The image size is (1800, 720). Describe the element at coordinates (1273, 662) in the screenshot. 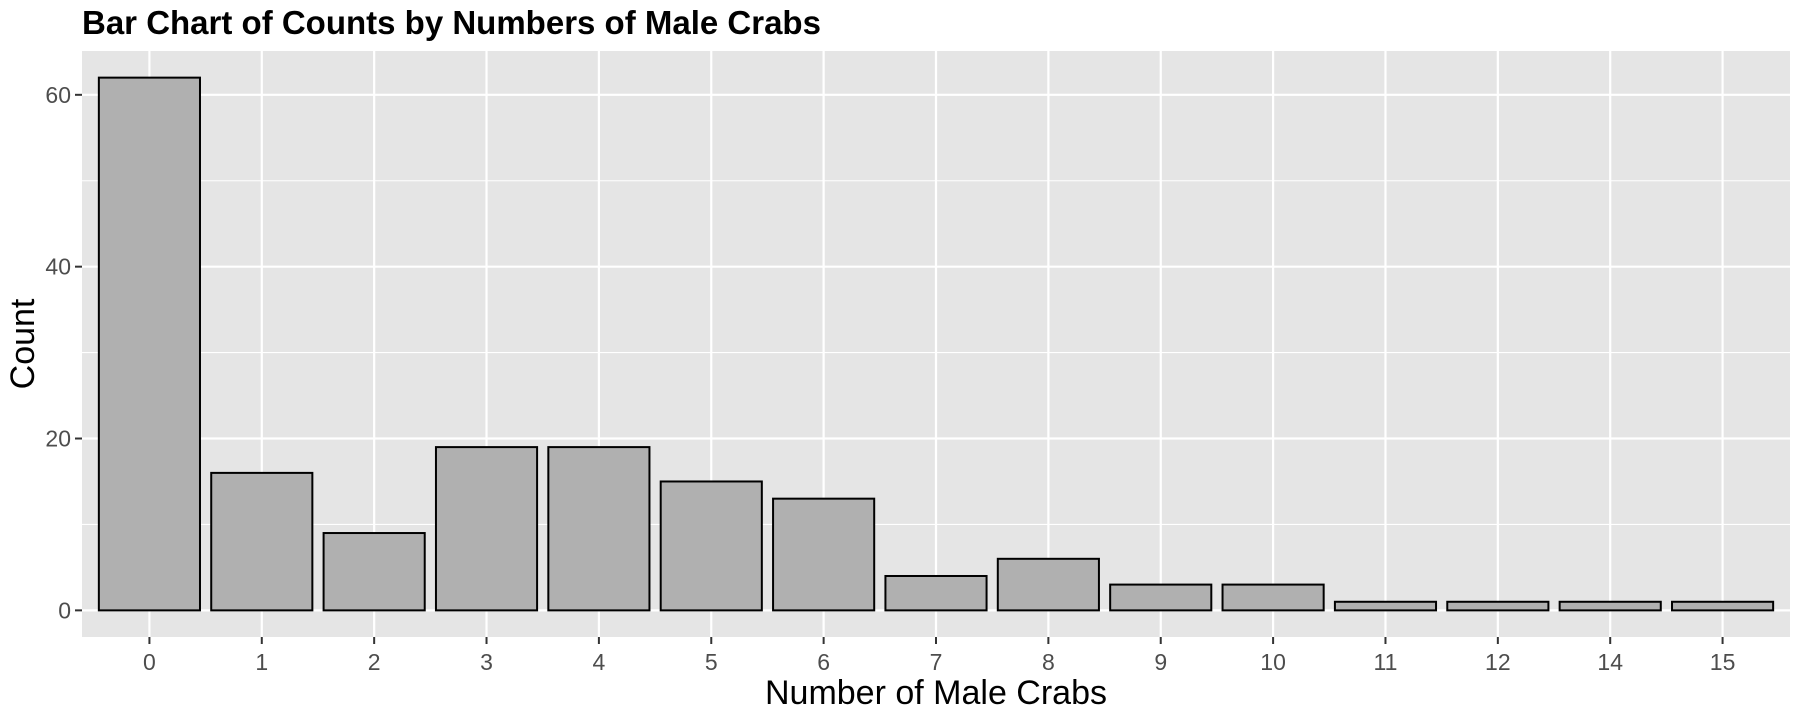

I see `x-tick-label: 10` at that location.